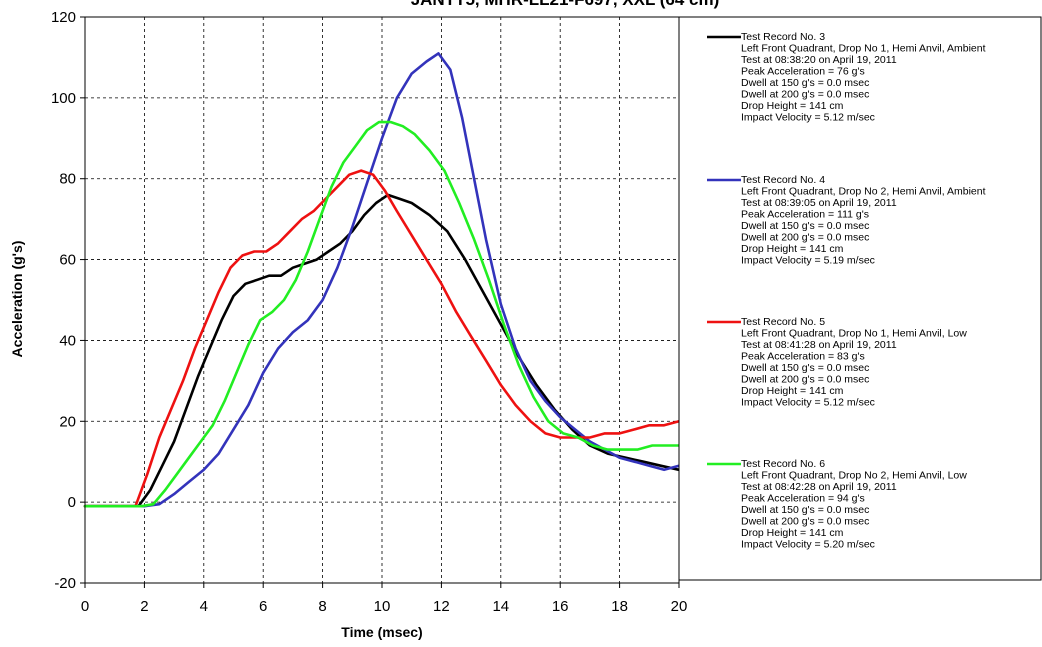  What do you see at coordinates (17, 299) in the screenshot?
I see `y-axis-title: Acceleration (g's)` at bounding box center [17, 299].